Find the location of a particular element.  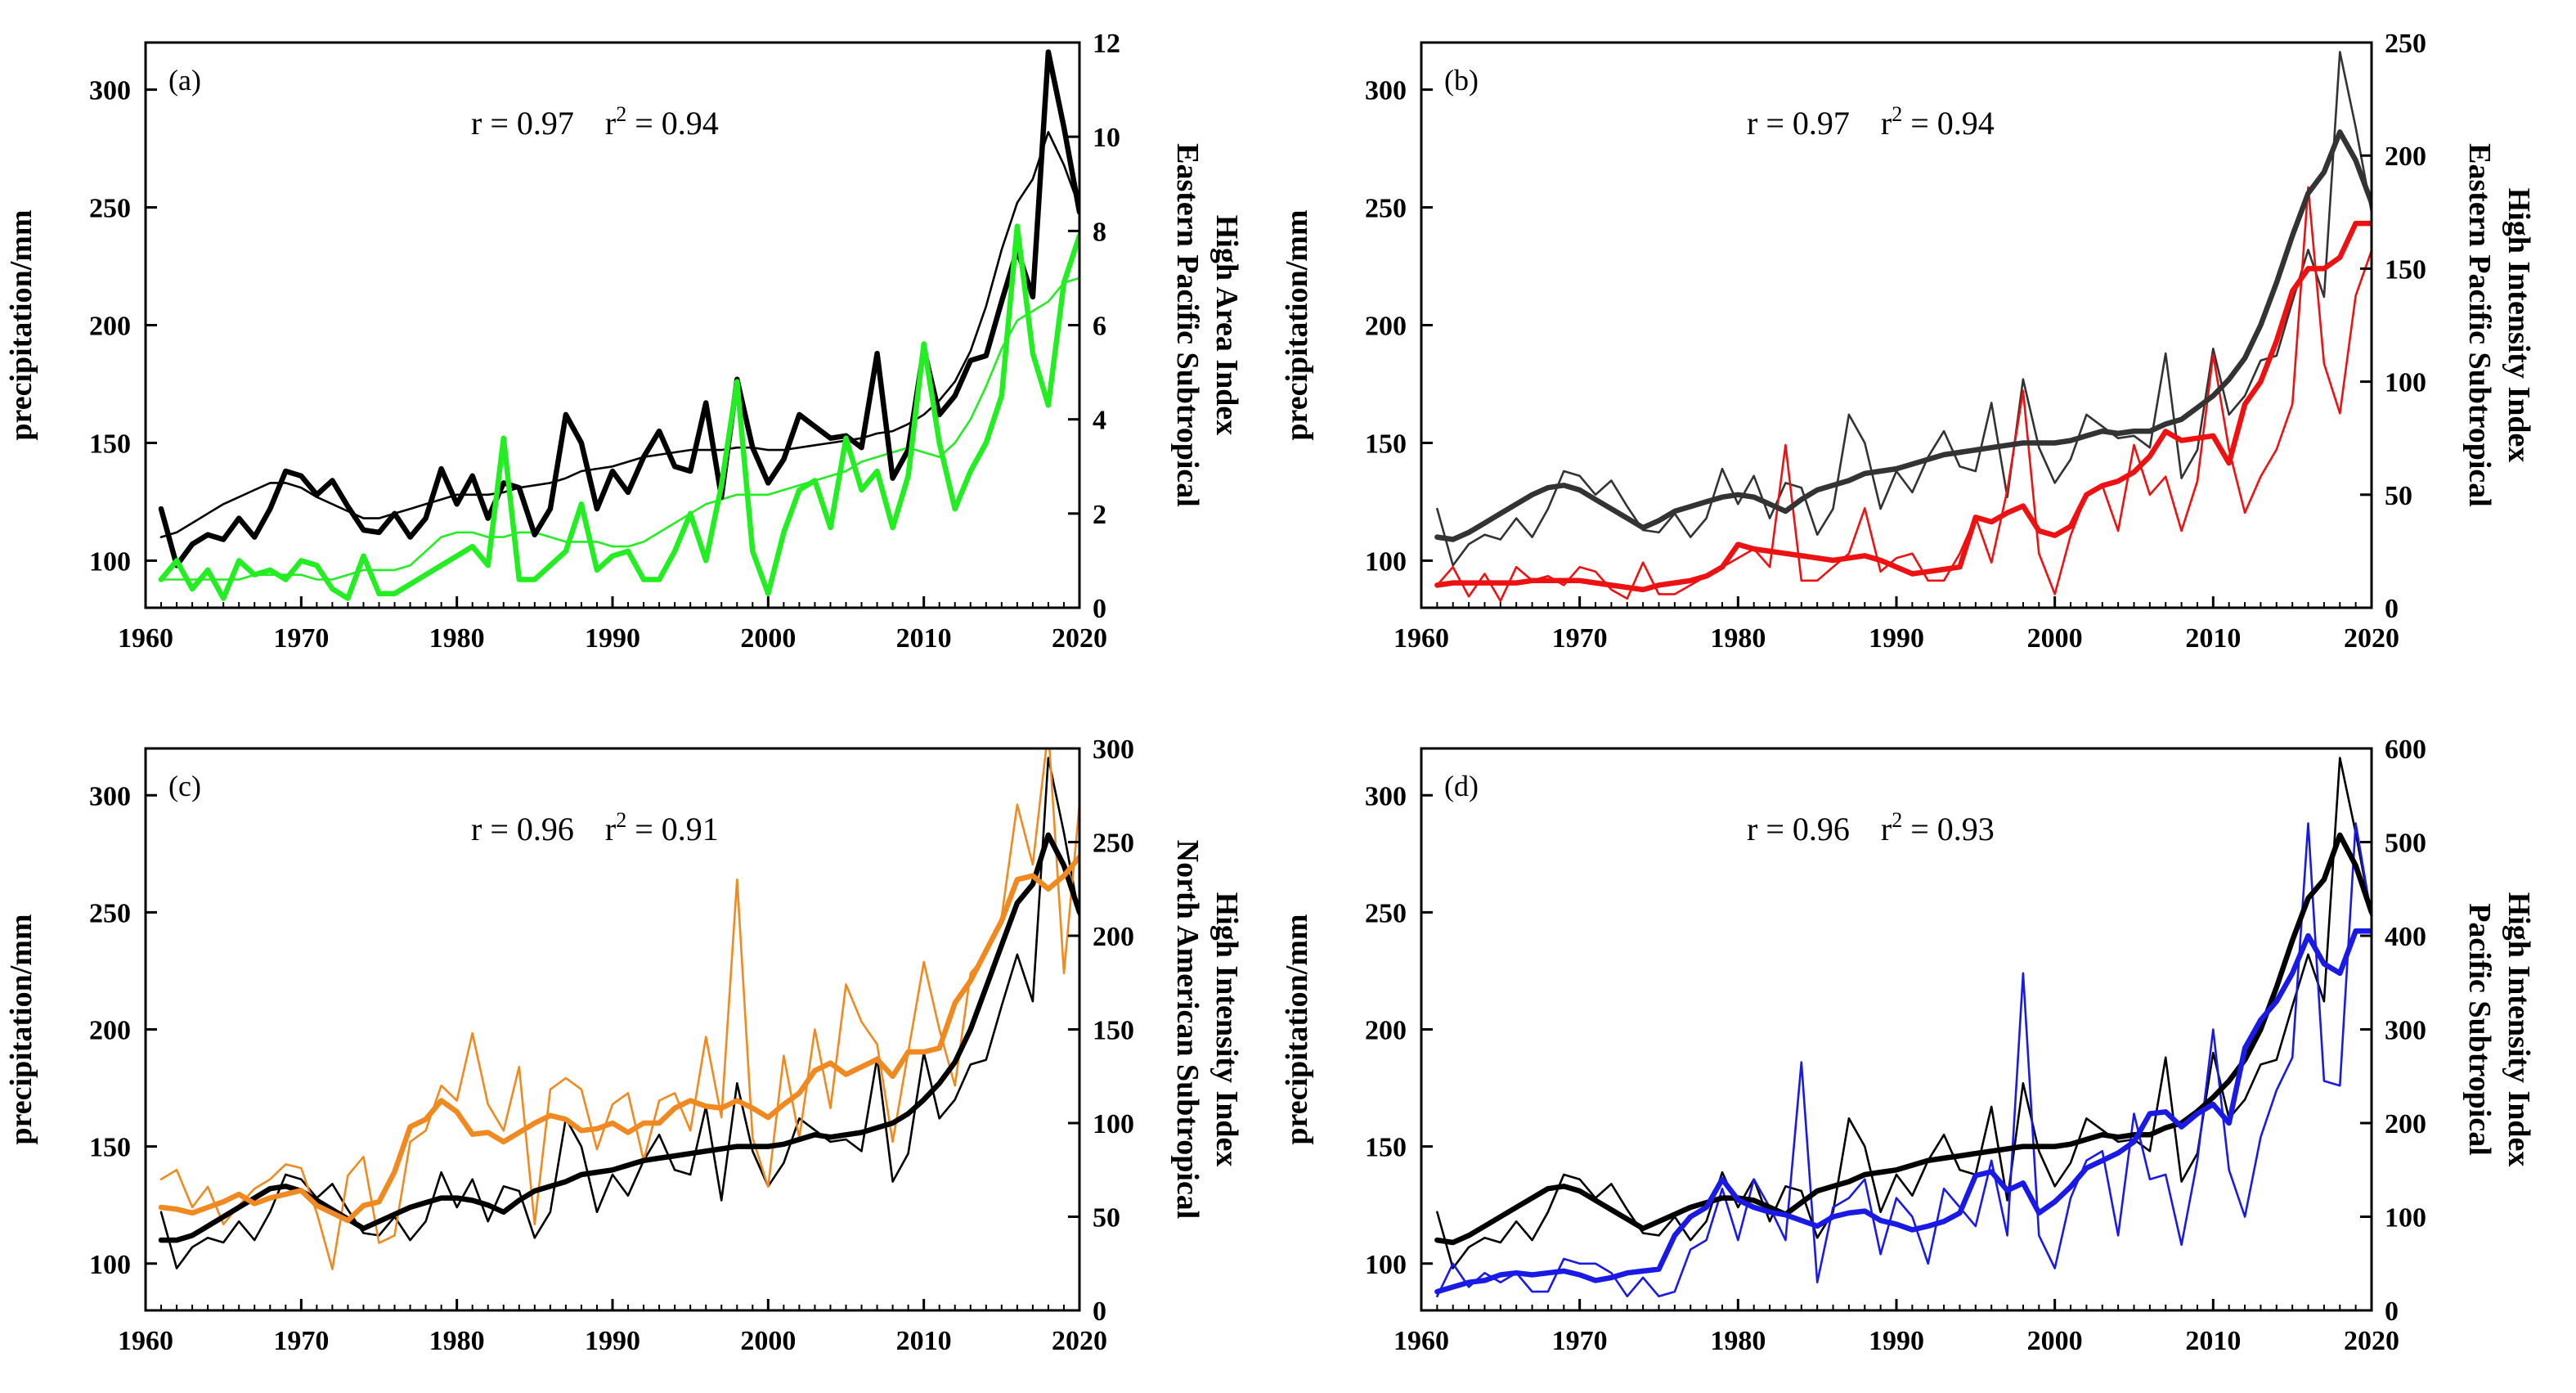

y-right-tick-label: 400 is located at coordinates (2405, 937).